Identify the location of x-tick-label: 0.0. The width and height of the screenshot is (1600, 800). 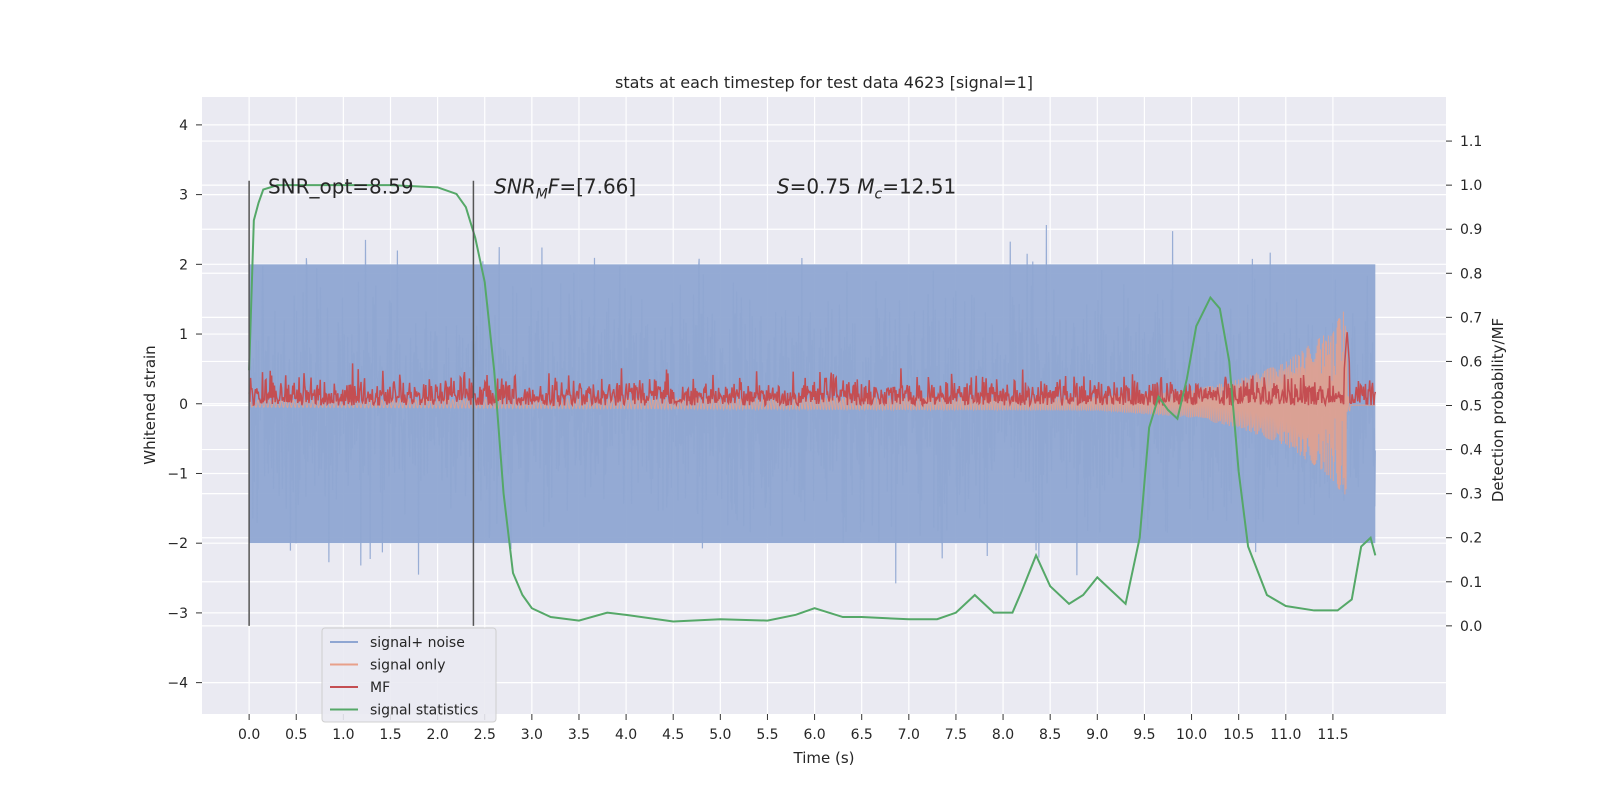
(249, 735).